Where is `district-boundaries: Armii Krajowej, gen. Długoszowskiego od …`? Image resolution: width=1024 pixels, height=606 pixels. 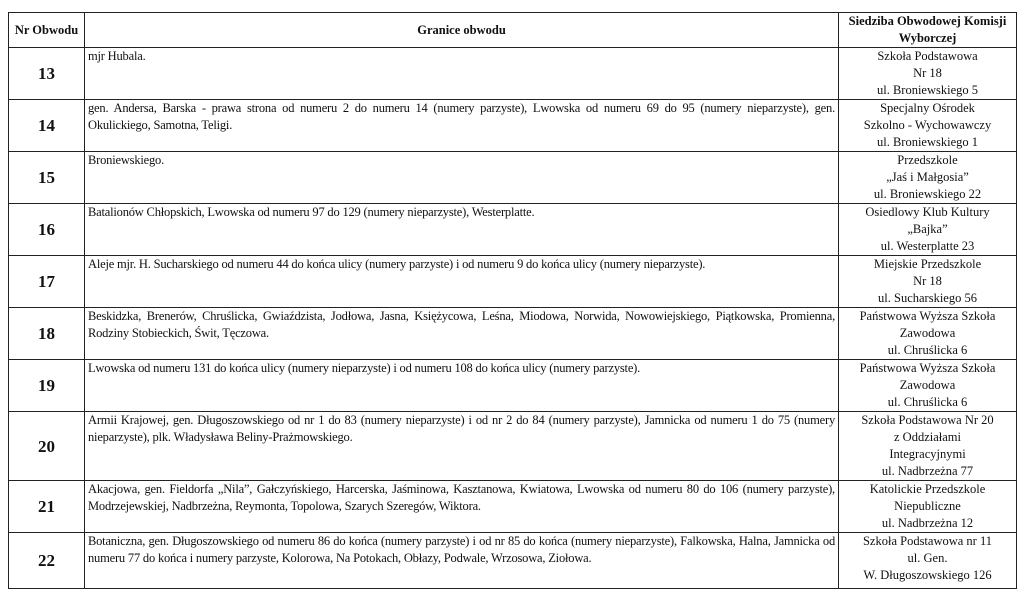 district-boundaries: Armii Krajowej, gen. Długoszowskiego od … is located at coordinates (461, 446).